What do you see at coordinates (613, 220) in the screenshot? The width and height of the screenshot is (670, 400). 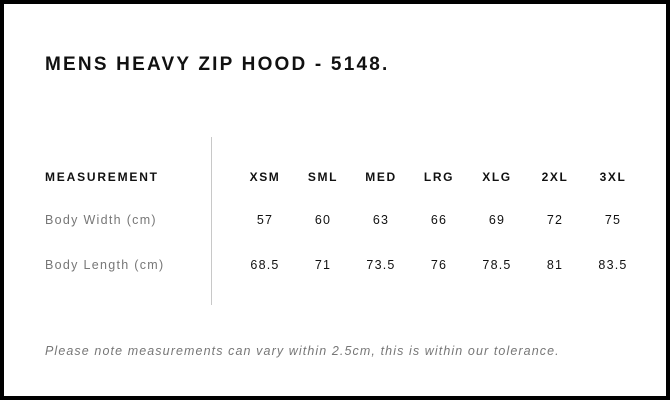 I see `table-cell: 75` at bounding box center [613, 220].